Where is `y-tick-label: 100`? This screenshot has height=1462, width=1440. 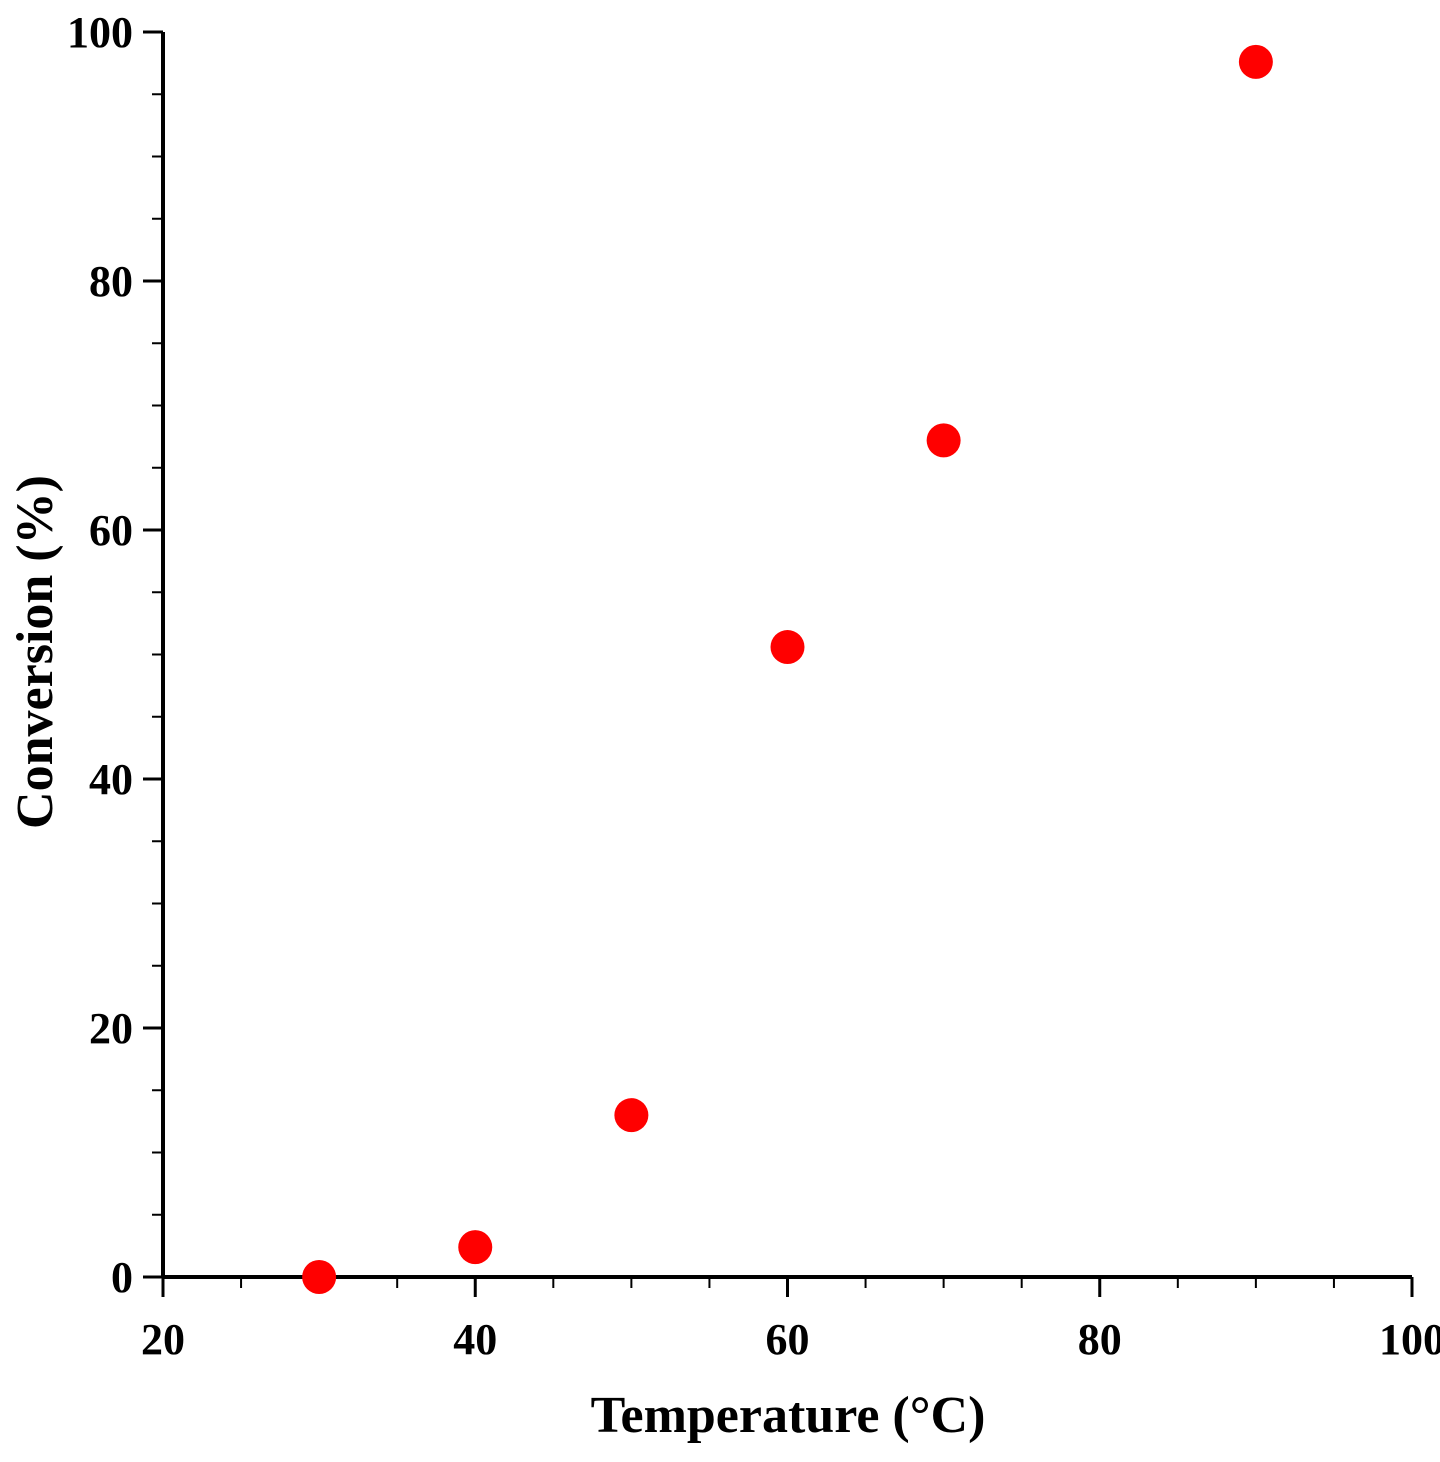 y-tick-label: 100 is located at coordinates (100, 32).